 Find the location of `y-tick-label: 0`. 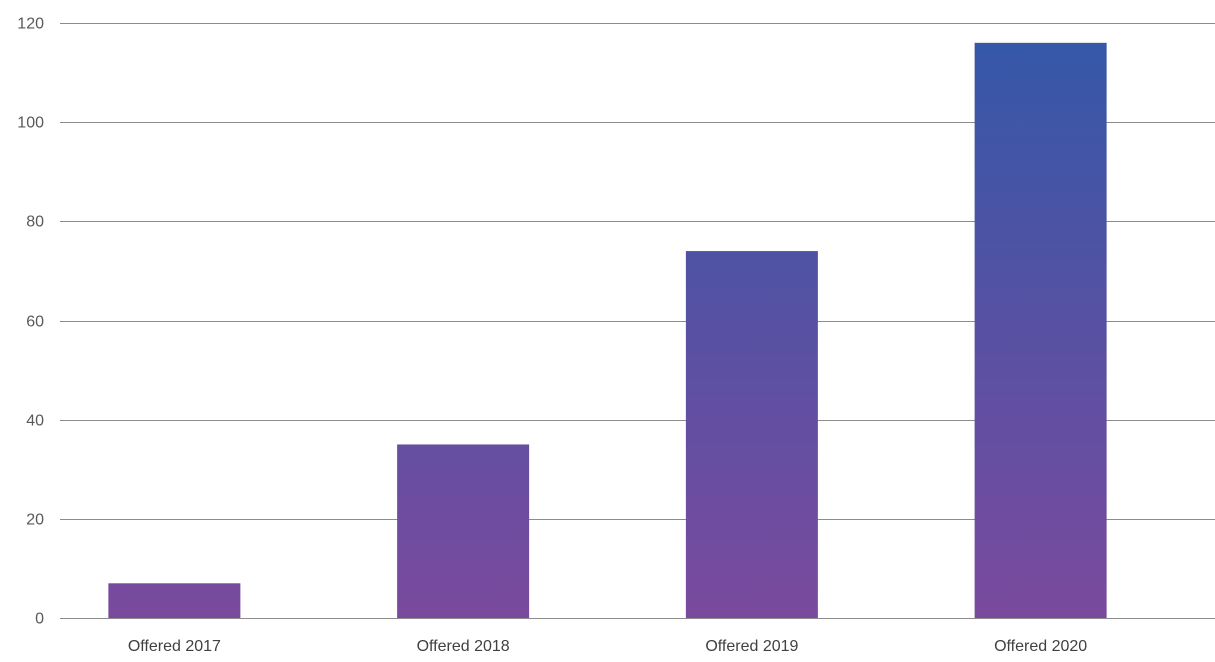

y-tick-label: 0 is located at coordinates (39, 619).